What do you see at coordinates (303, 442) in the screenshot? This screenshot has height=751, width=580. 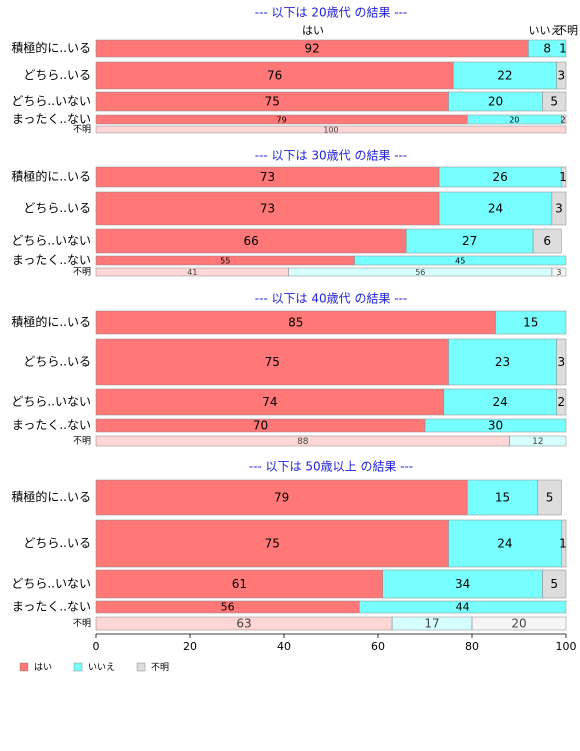 I see `value-label: 88` at bounding box center [303, 442].